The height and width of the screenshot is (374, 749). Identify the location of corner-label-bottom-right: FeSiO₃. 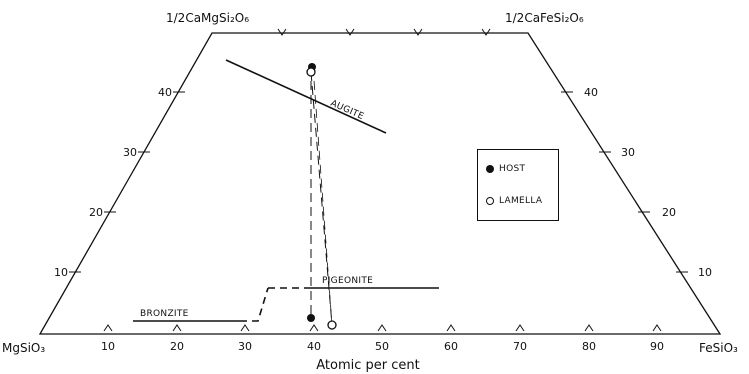
(718, 348).